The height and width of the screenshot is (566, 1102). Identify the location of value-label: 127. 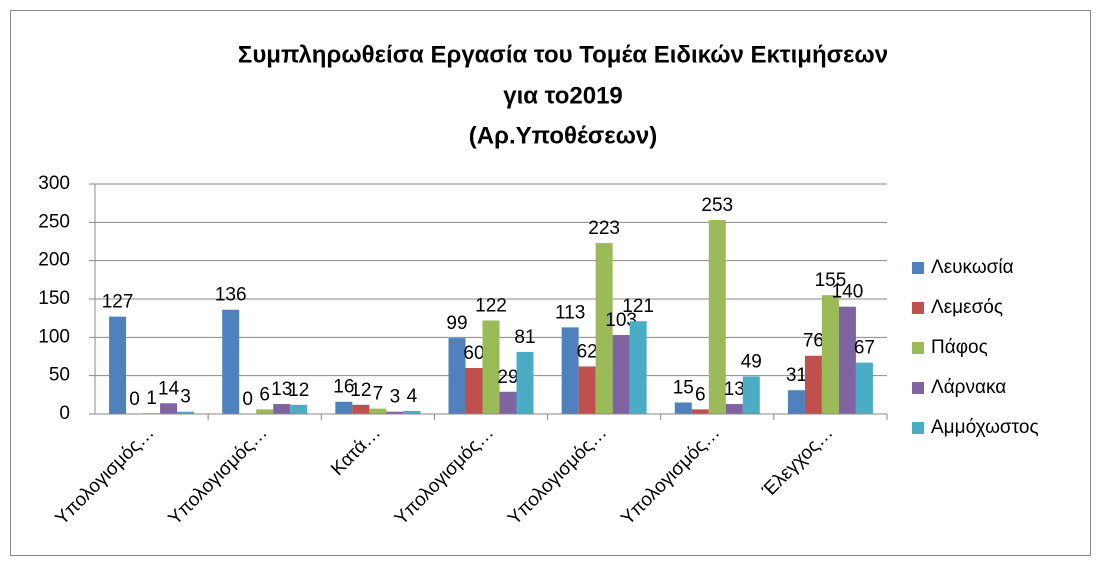
(118, 302).